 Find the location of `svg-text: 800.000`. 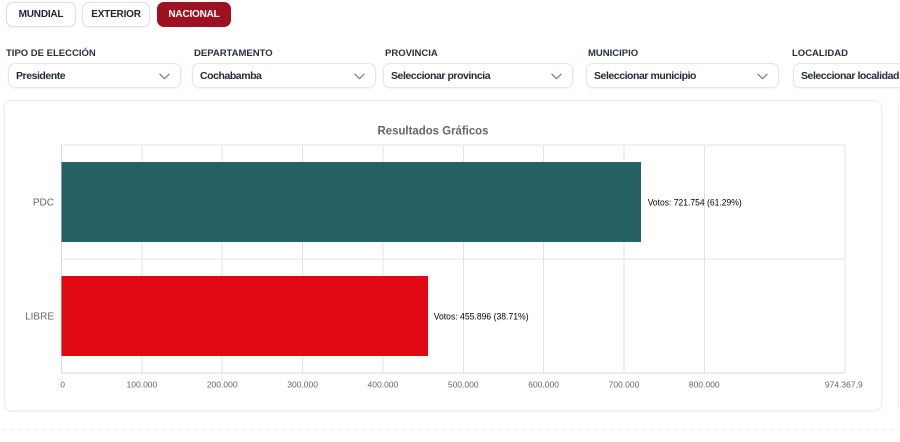

svg-text: 800.000 is located at coordinates (704, 385).